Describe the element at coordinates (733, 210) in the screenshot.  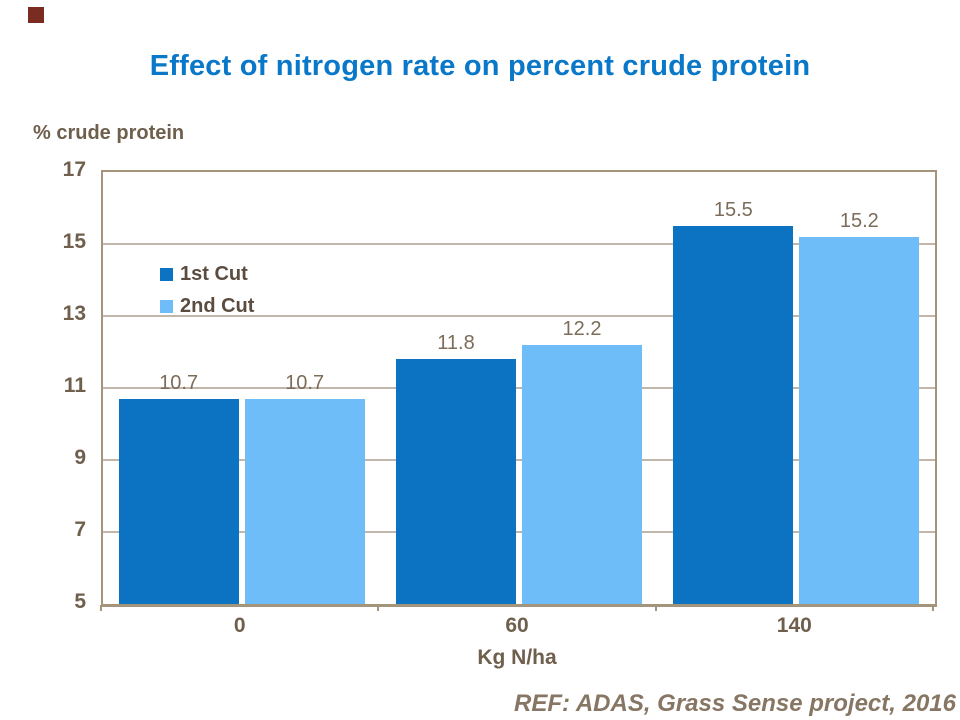
I see `bar-value-label: 15.5` at that location.